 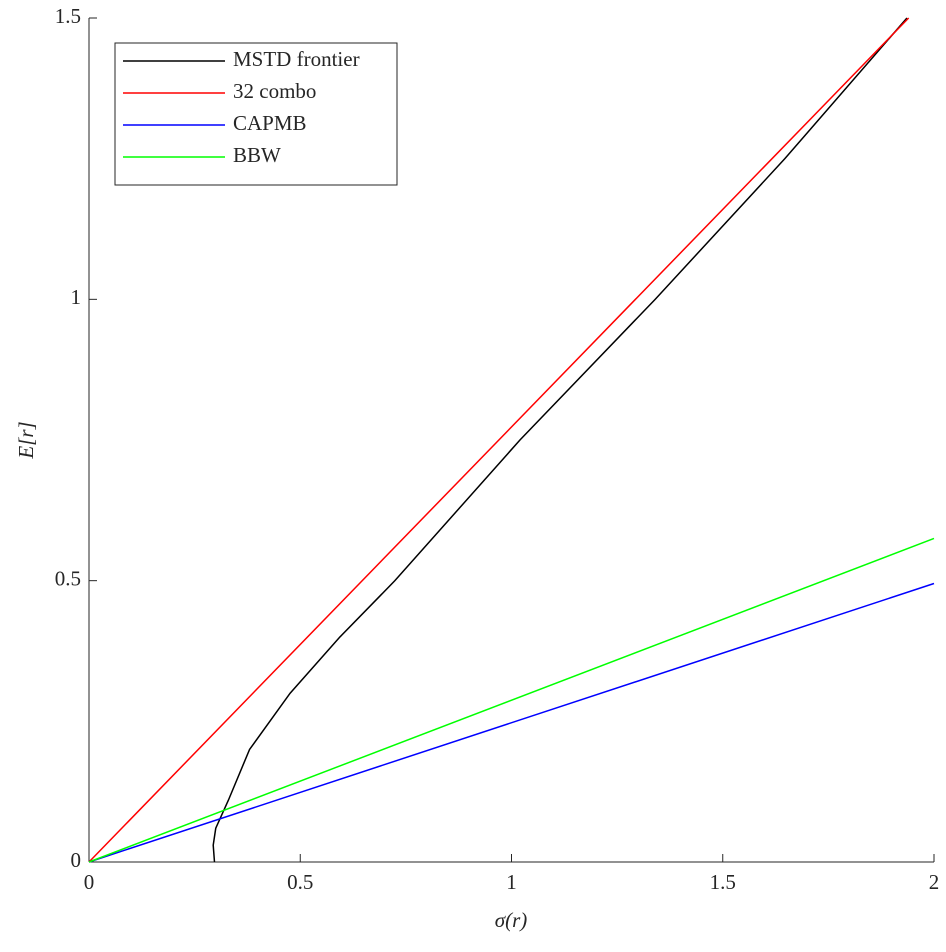 I want to click on legend-box, so click(x=256, y=114).